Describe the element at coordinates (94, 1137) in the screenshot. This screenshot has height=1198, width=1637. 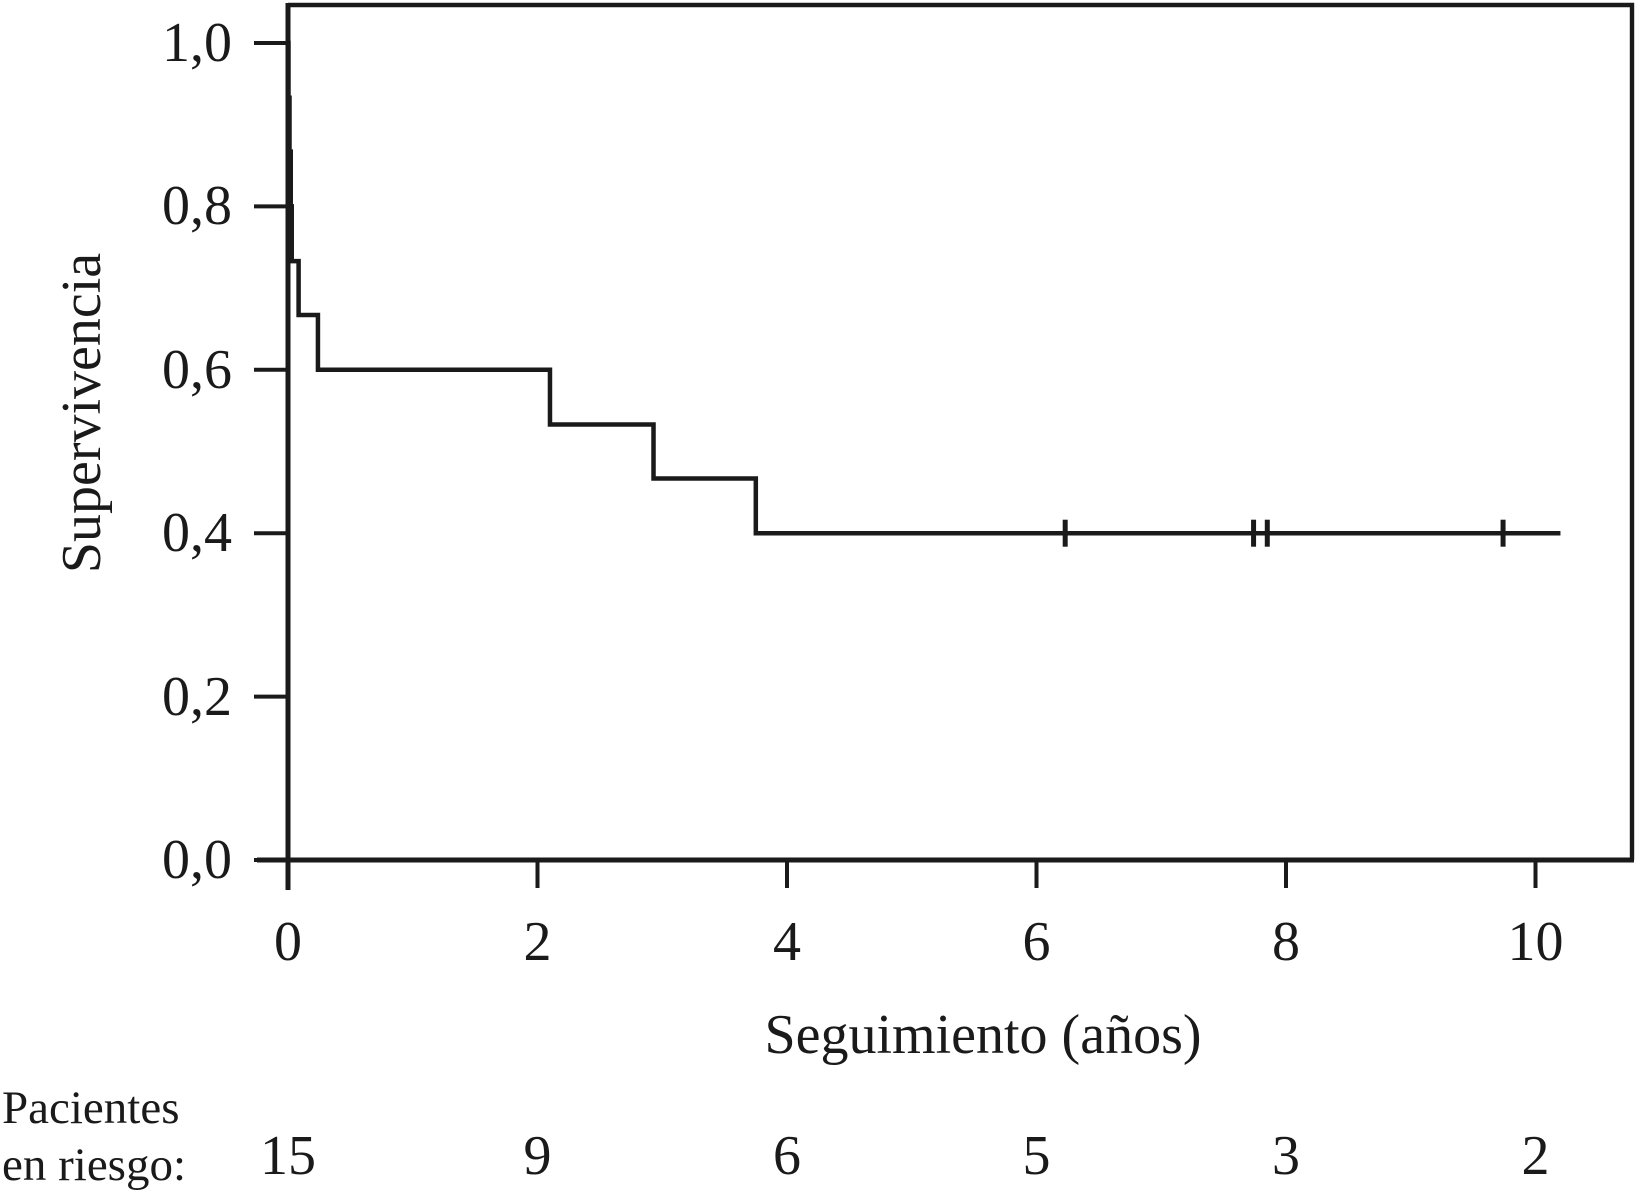
I see `risk-table-label: Pacientes en riesgo:` at that location.